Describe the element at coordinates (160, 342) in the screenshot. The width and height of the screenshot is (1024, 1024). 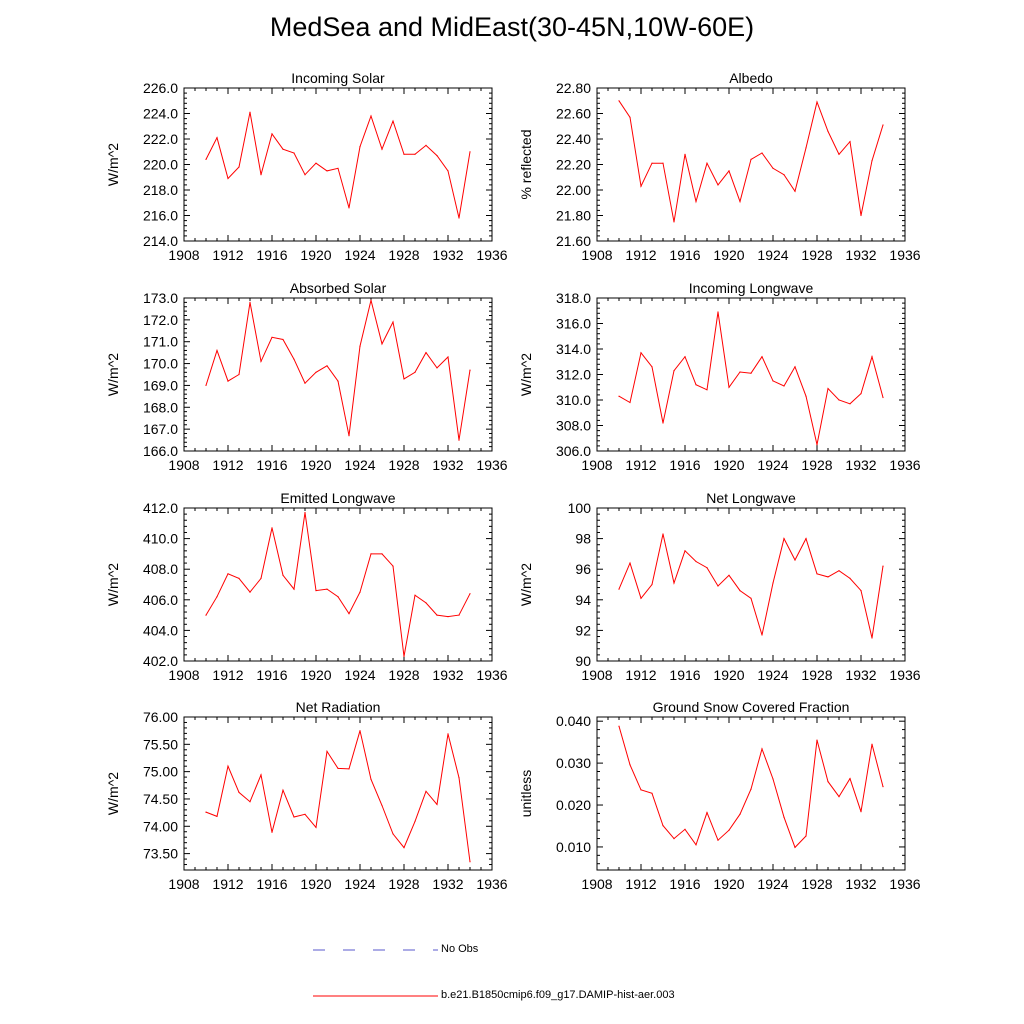
I see `y-tick-label: 171.0` at that location.